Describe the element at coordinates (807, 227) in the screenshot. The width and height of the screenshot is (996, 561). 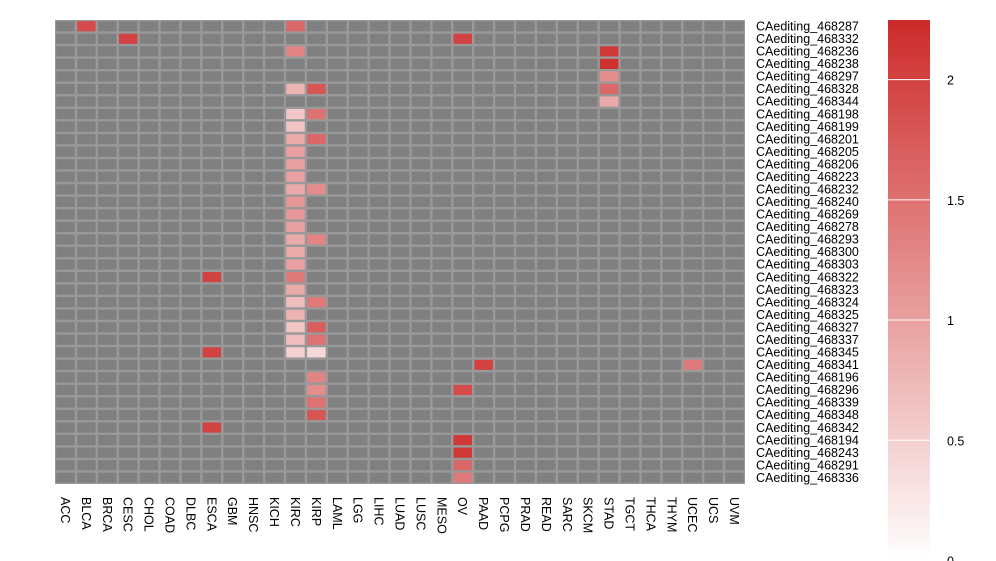
I see `row-label: CAediting_468278` at that location.